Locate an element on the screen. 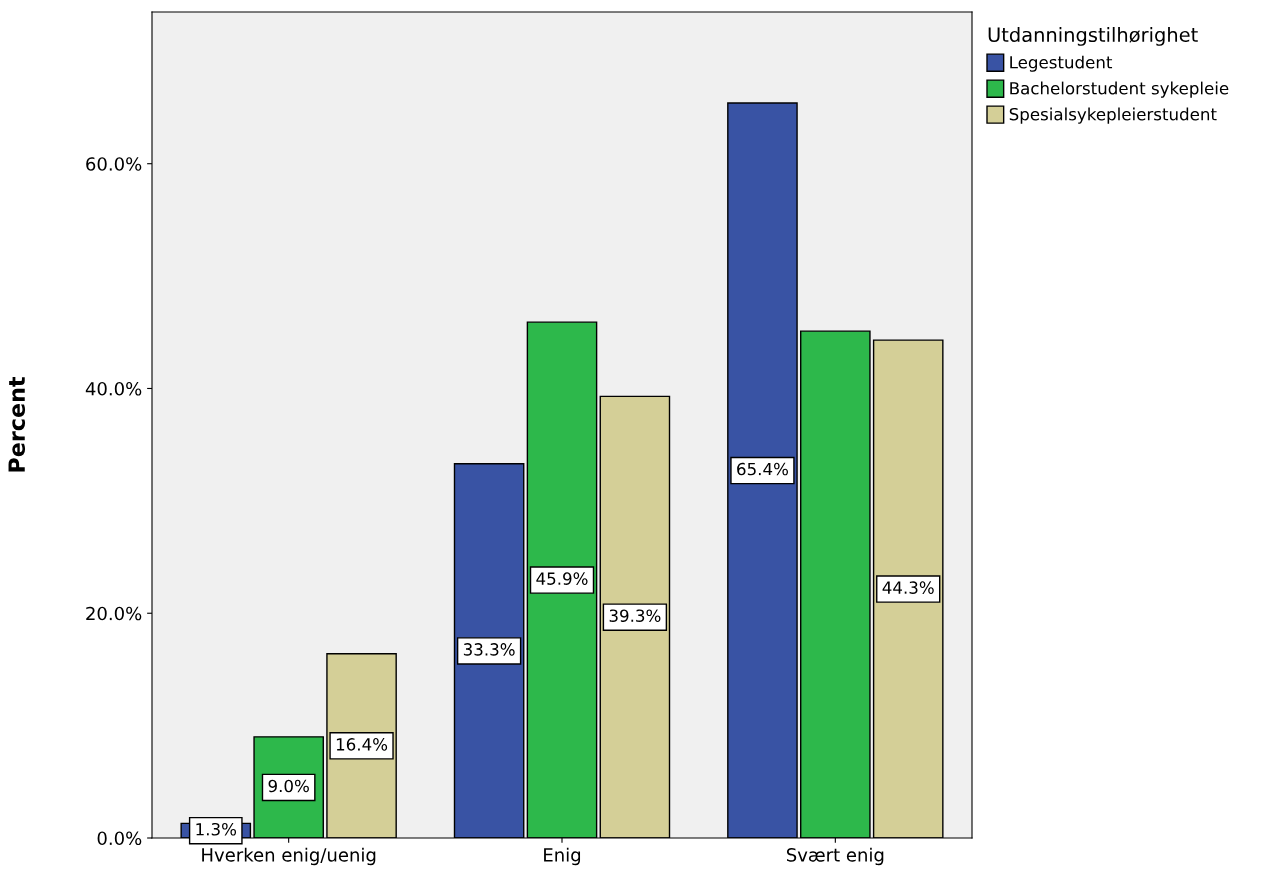  data-label: 1.3% is located at coordinates (216, 829).